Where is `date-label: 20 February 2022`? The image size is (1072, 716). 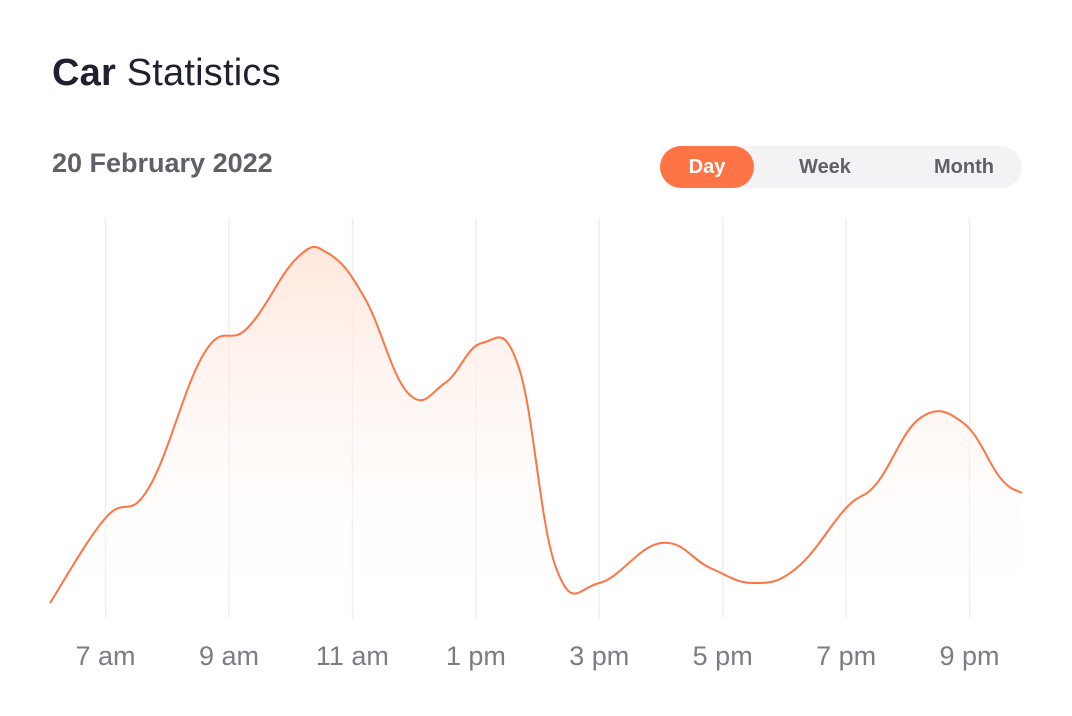 date-label: 20 February 2022 is located at coordinates (162, 163).